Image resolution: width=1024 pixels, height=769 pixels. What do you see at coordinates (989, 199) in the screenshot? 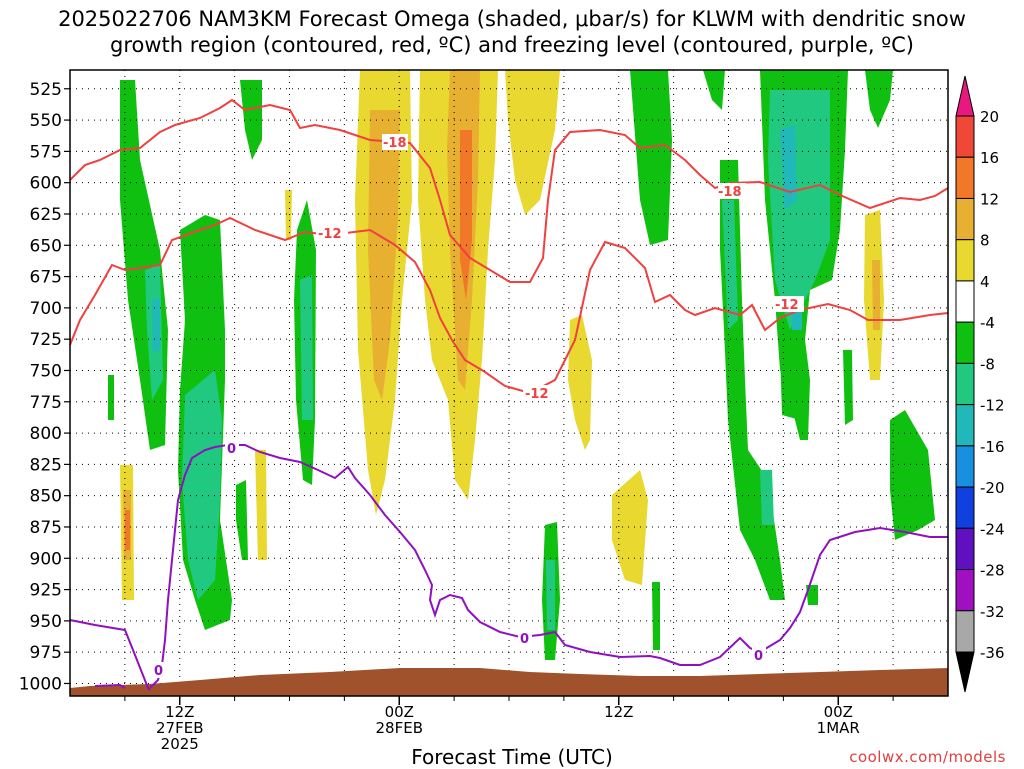
I see `colorbar-label: 12` at bounding box center [989, 199].